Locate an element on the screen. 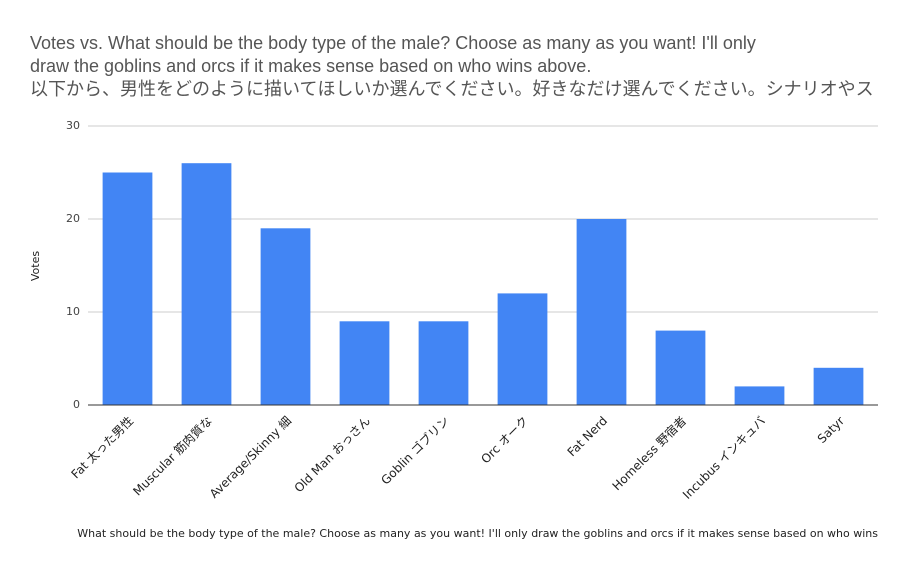 The width and height of the screenshot is (906, 570). x-tick-label: Goblin ゴブリン is located at coordinates (415, 450).